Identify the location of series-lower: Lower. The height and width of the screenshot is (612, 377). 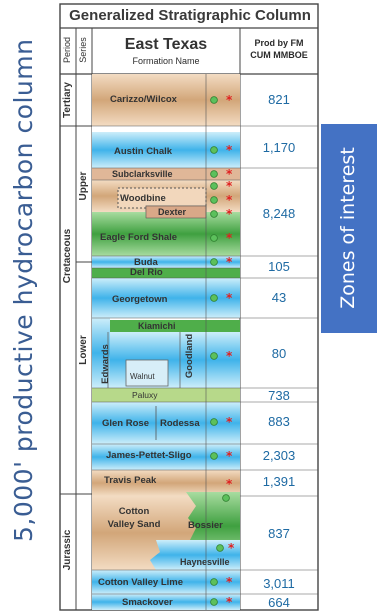
(83, 350).